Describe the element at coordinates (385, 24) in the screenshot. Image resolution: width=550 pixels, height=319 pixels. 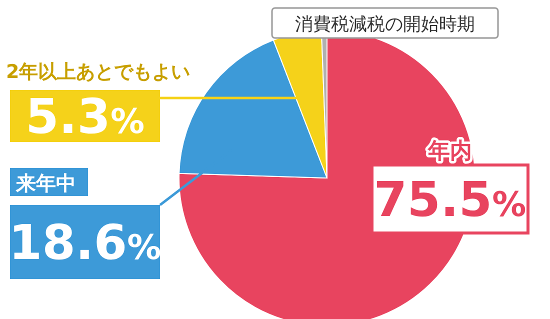
I see `chart-title: 消費税減税の開始時期` at that location.